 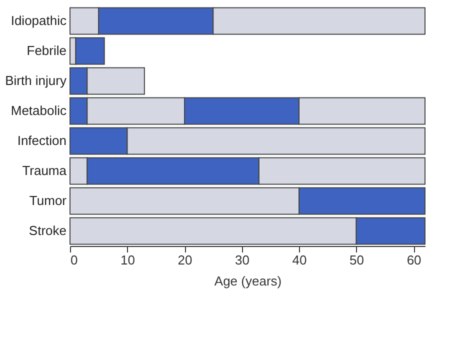 I want to click on x-tick-label: 30, so click(x=242, y=260).